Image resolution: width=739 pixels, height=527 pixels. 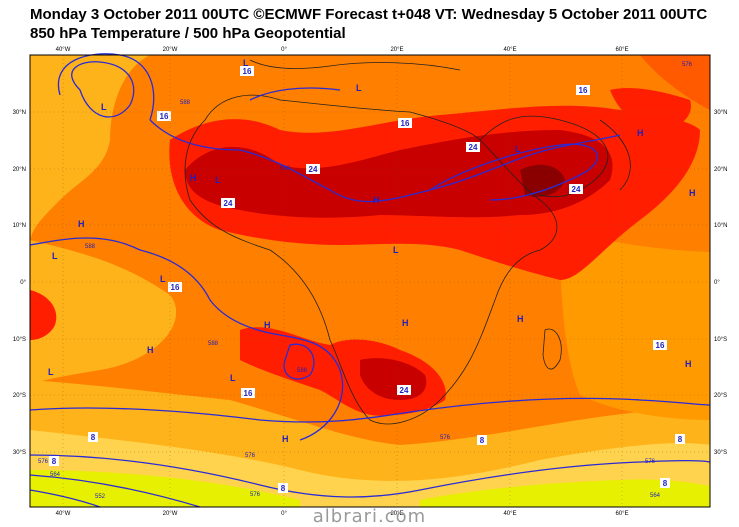 What do you see at coordinates (19, 453) in the screenshot?
I see `lat-tick-left: 30°S` at bounding box center [19, 453].